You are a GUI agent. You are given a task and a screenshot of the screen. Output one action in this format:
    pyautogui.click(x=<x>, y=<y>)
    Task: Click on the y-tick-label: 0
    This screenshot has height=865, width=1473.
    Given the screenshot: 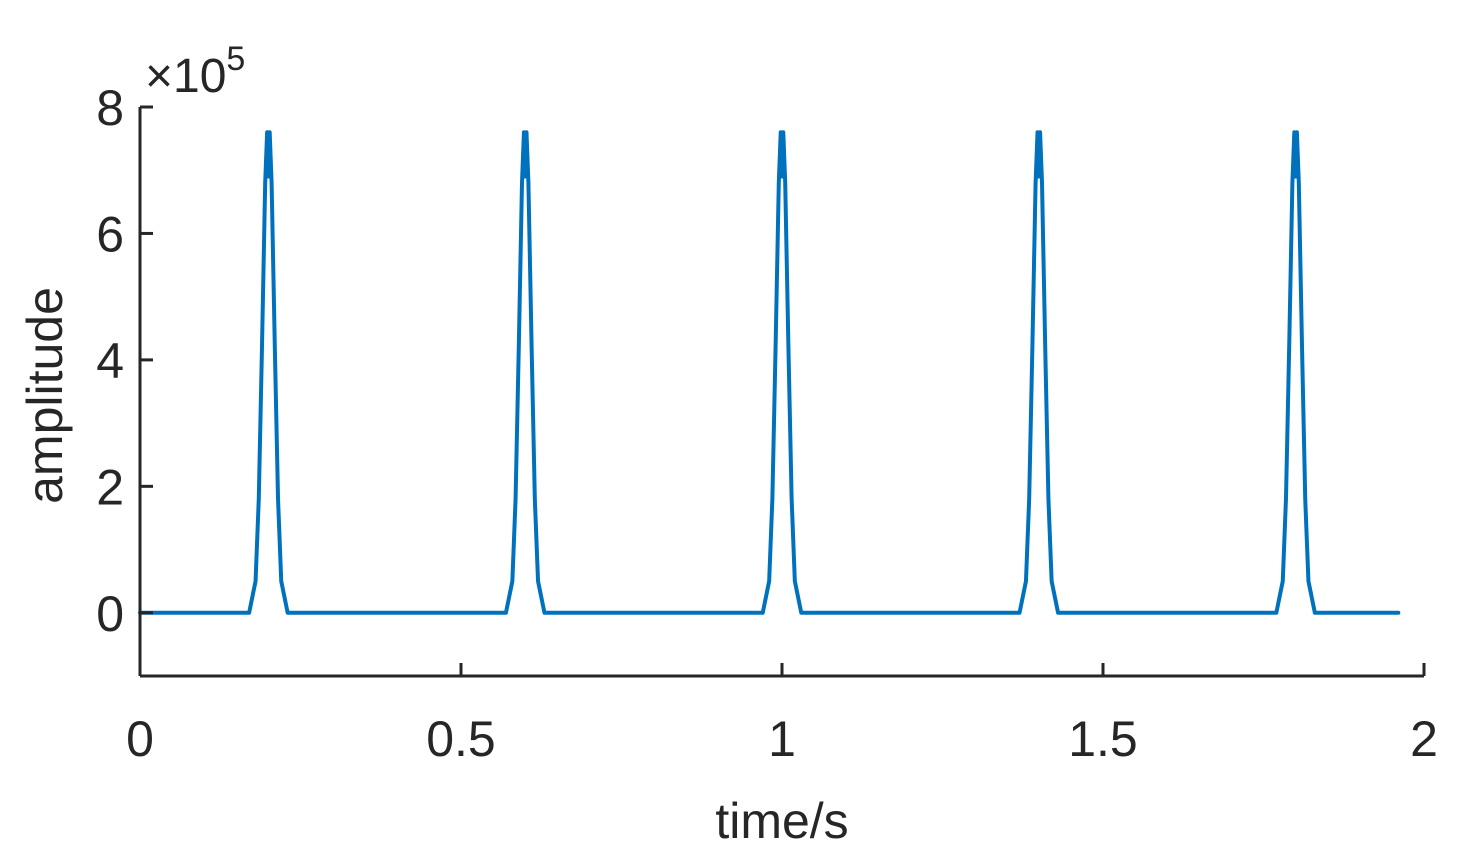 What is the action you would take?
    pyautogui.click(x=110, y=614)
    